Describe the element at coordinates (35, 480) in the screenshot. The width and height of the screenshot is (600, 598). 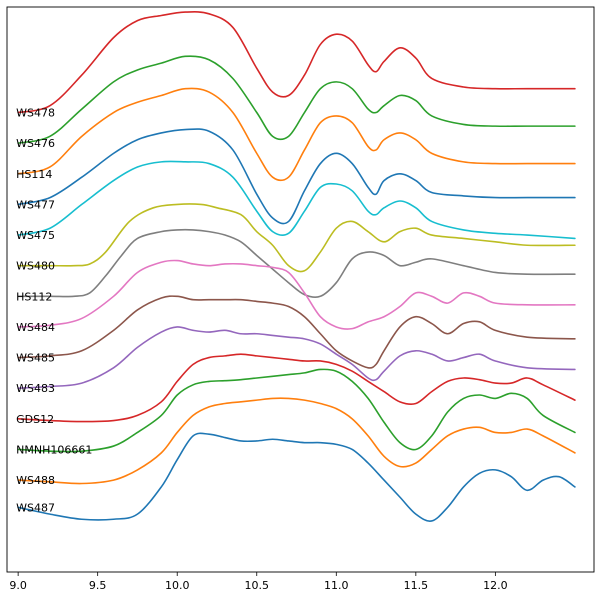
I see `series-label-ws488: WS488` at that location.